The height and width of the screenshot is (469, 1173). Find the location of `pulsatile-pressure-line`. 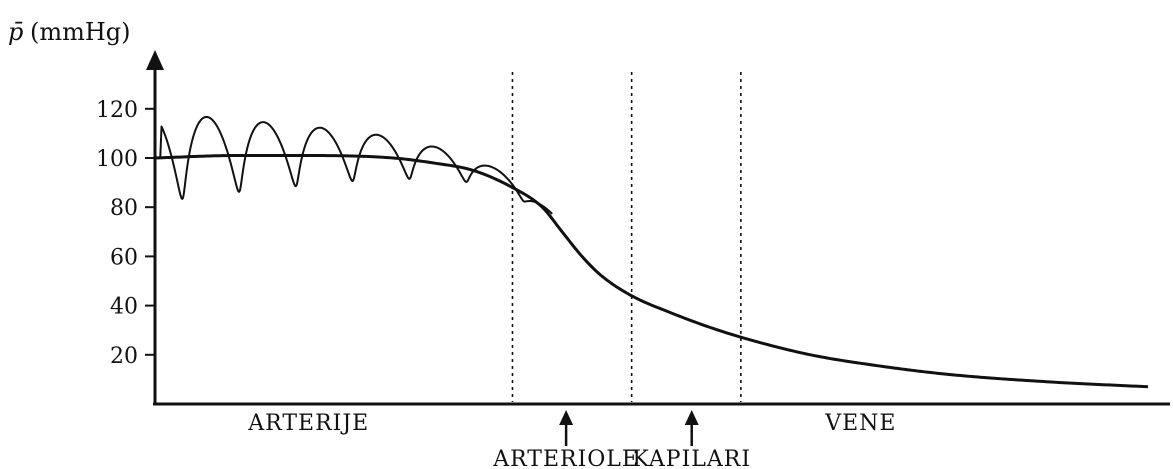

pulsatile-pressure-line is located at coordinates (353, 165).